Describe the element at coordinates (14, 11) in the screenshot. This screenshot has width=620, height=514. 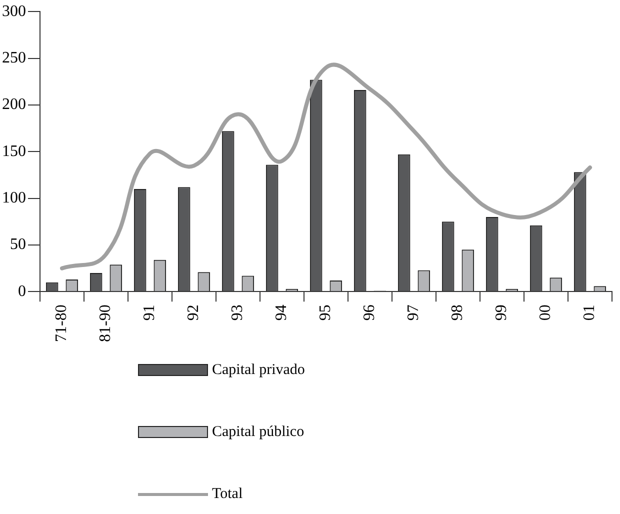
I see `y-tick-label: 300` at that location.